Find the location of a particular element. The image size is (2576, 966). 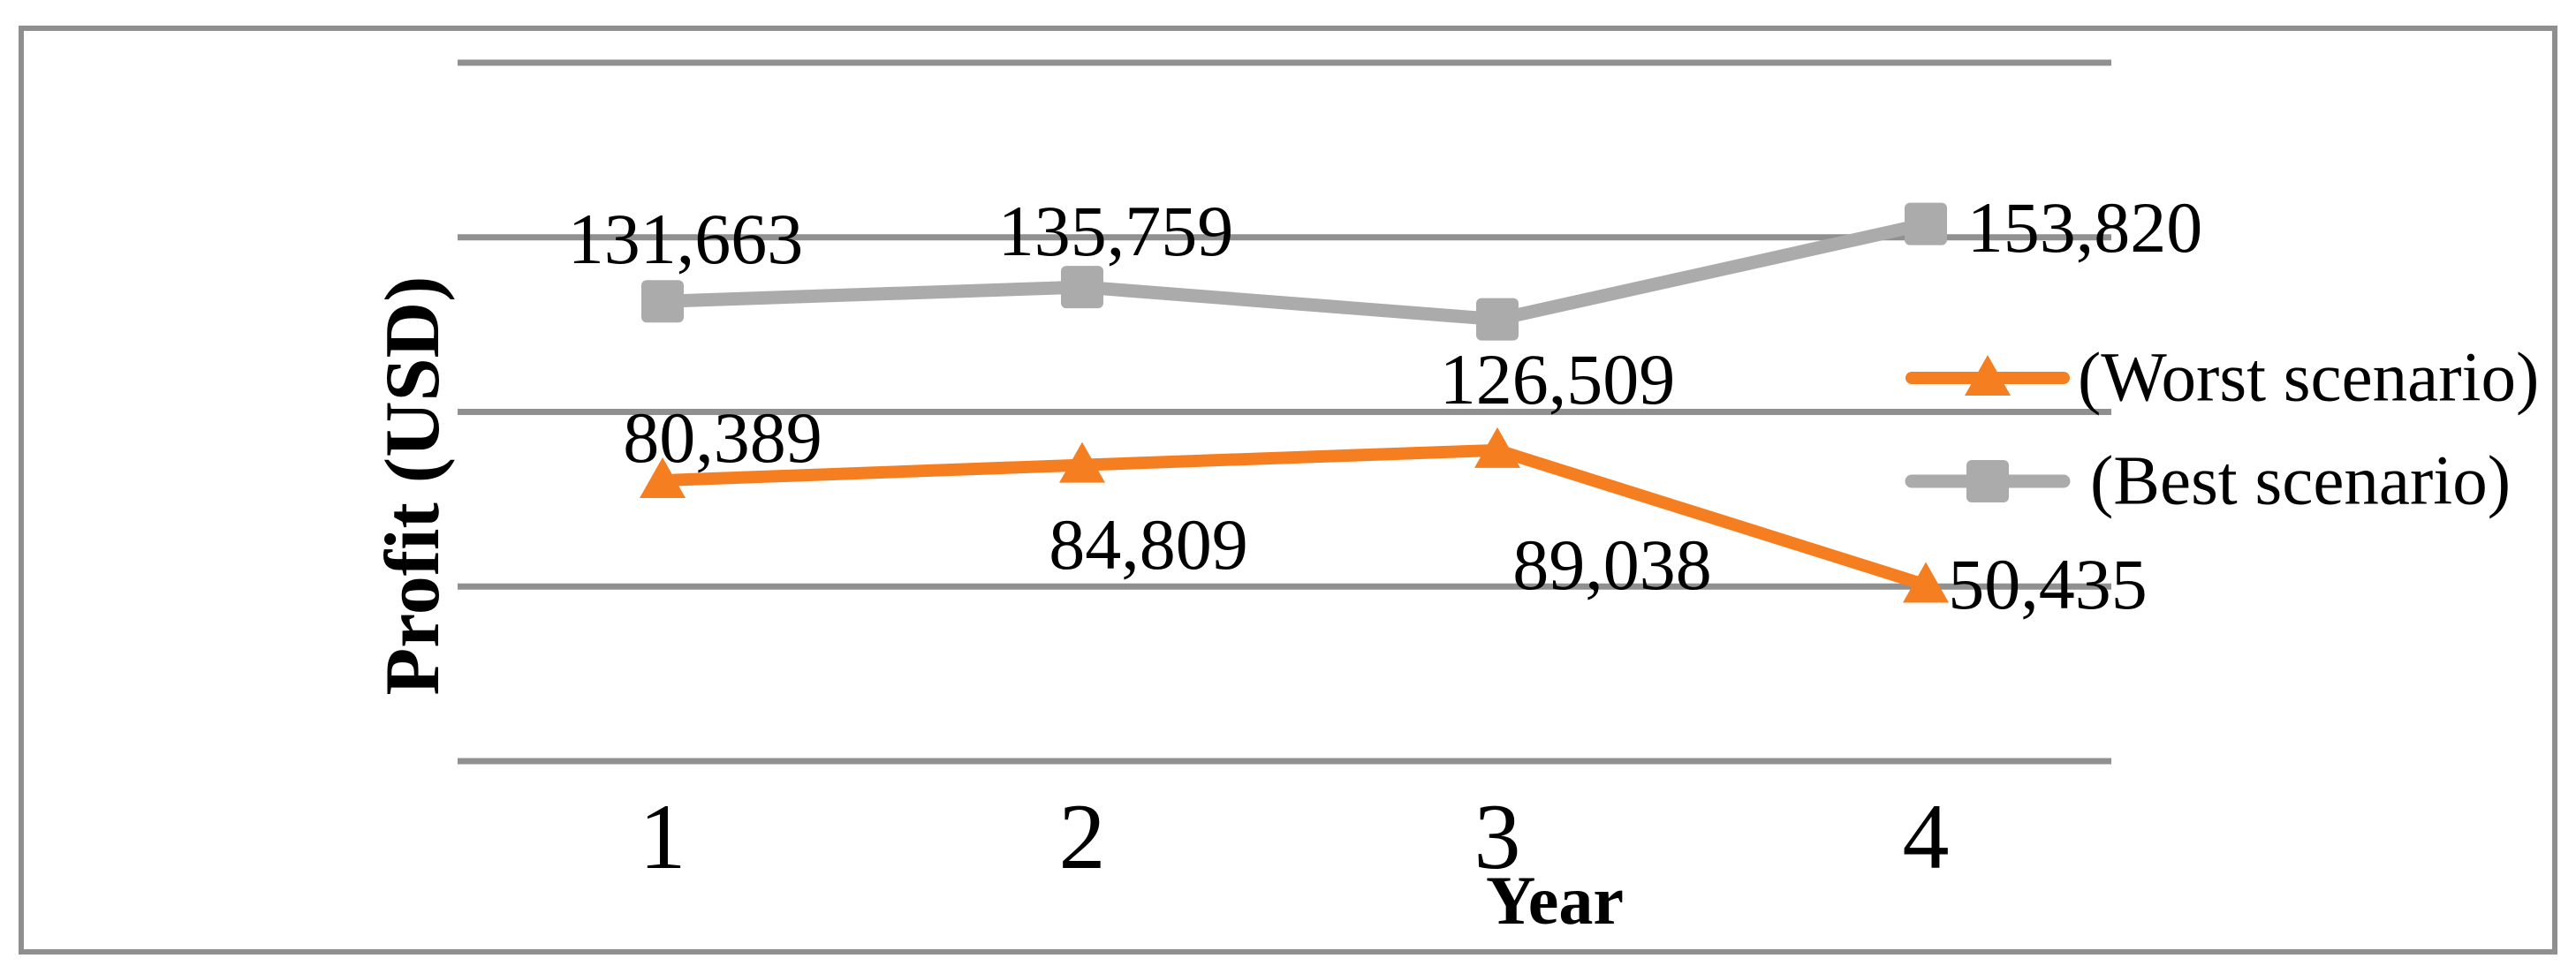

legend-label-best-scenario: (Best scenario) is located at coordinates (2301, 481).